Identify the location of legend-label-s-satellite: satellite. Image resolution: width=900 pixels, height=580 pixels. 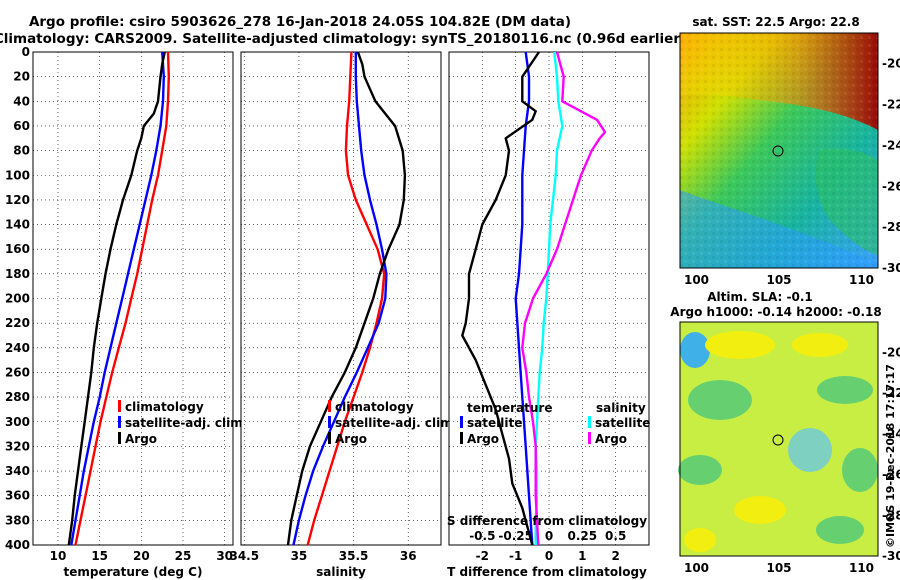
(622, 423).